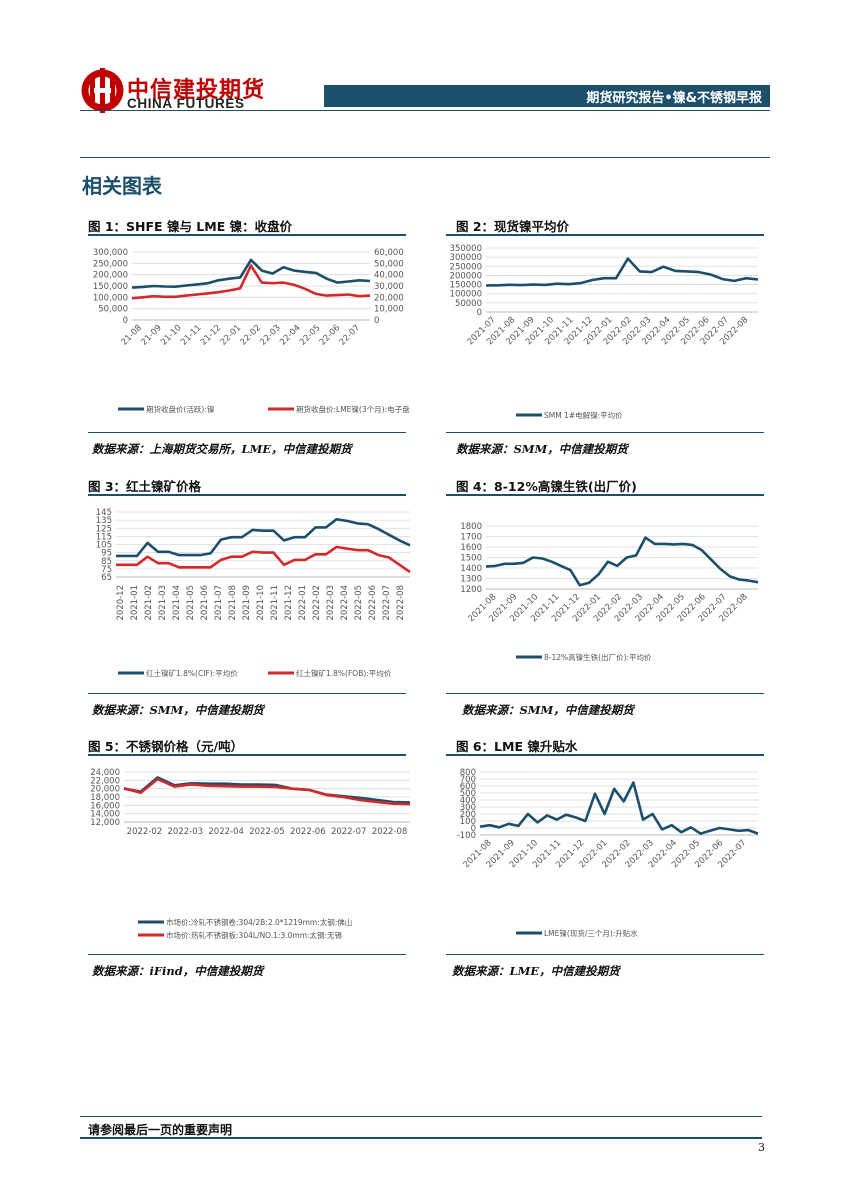 This screenshot has height=1202, width=850. Describe the element at coordinates (270, 335) in the screenshot. I see `fig1-xtick-label: 22-03` at that location.